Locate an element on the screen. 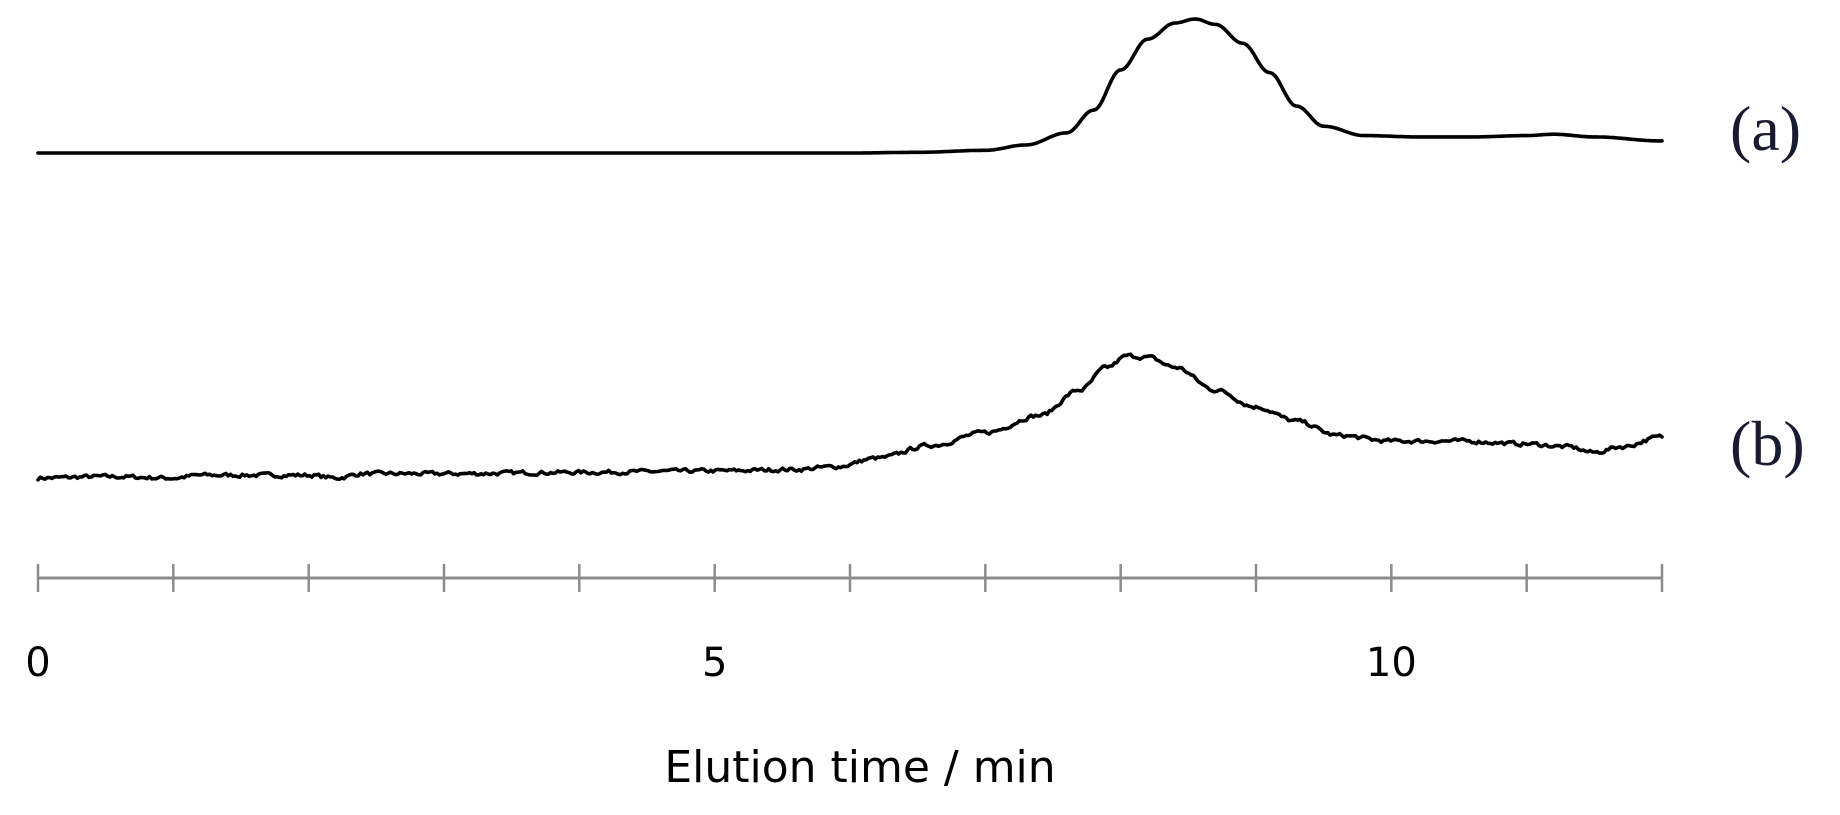 The width and height of the screenshot is (1840, 815). trace-a-line is located at coordinates (850, 86).